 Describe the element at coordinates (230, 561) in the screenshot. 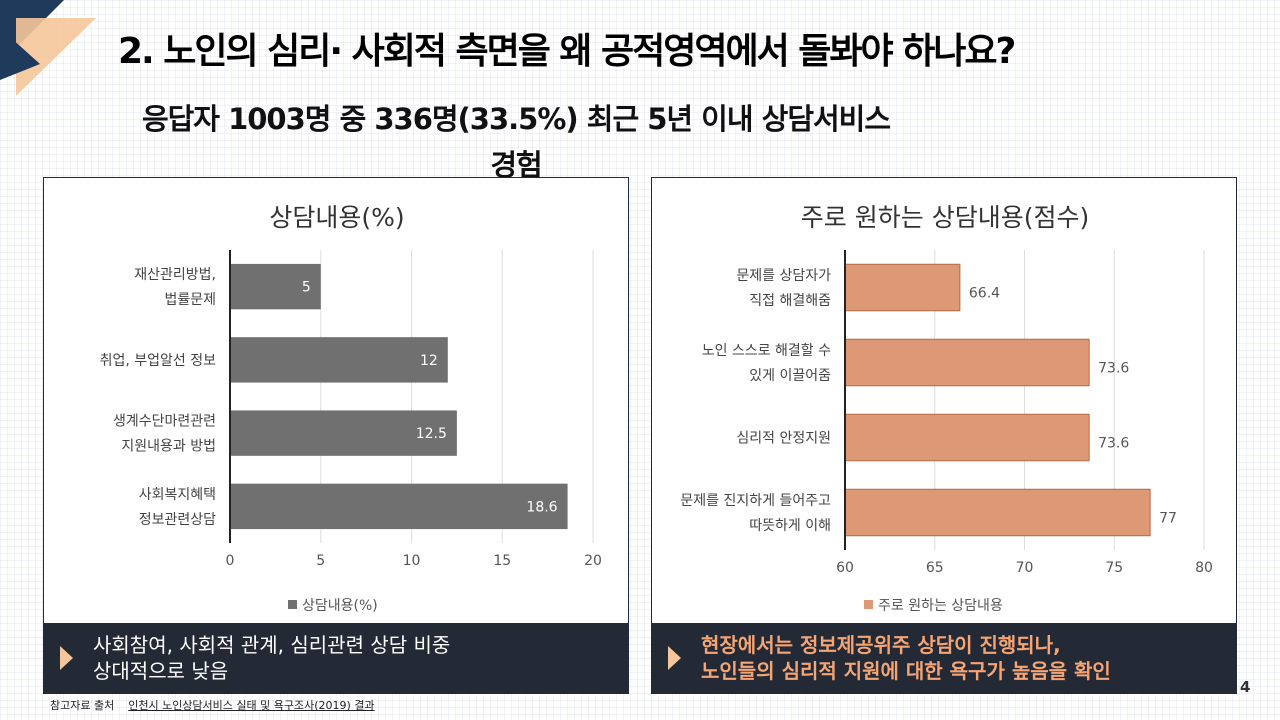

I see `left-tick-label: 0` at that location.